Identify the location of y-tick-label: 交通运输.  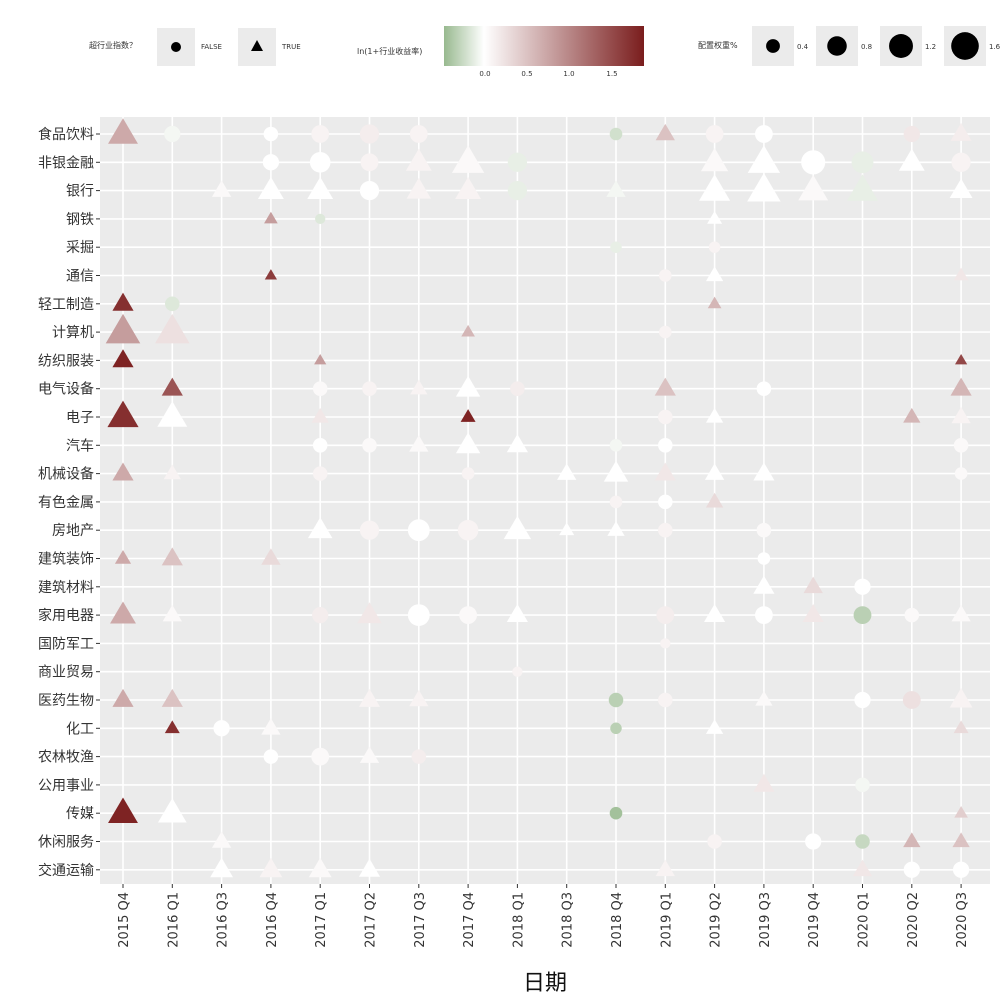
(66, 870).